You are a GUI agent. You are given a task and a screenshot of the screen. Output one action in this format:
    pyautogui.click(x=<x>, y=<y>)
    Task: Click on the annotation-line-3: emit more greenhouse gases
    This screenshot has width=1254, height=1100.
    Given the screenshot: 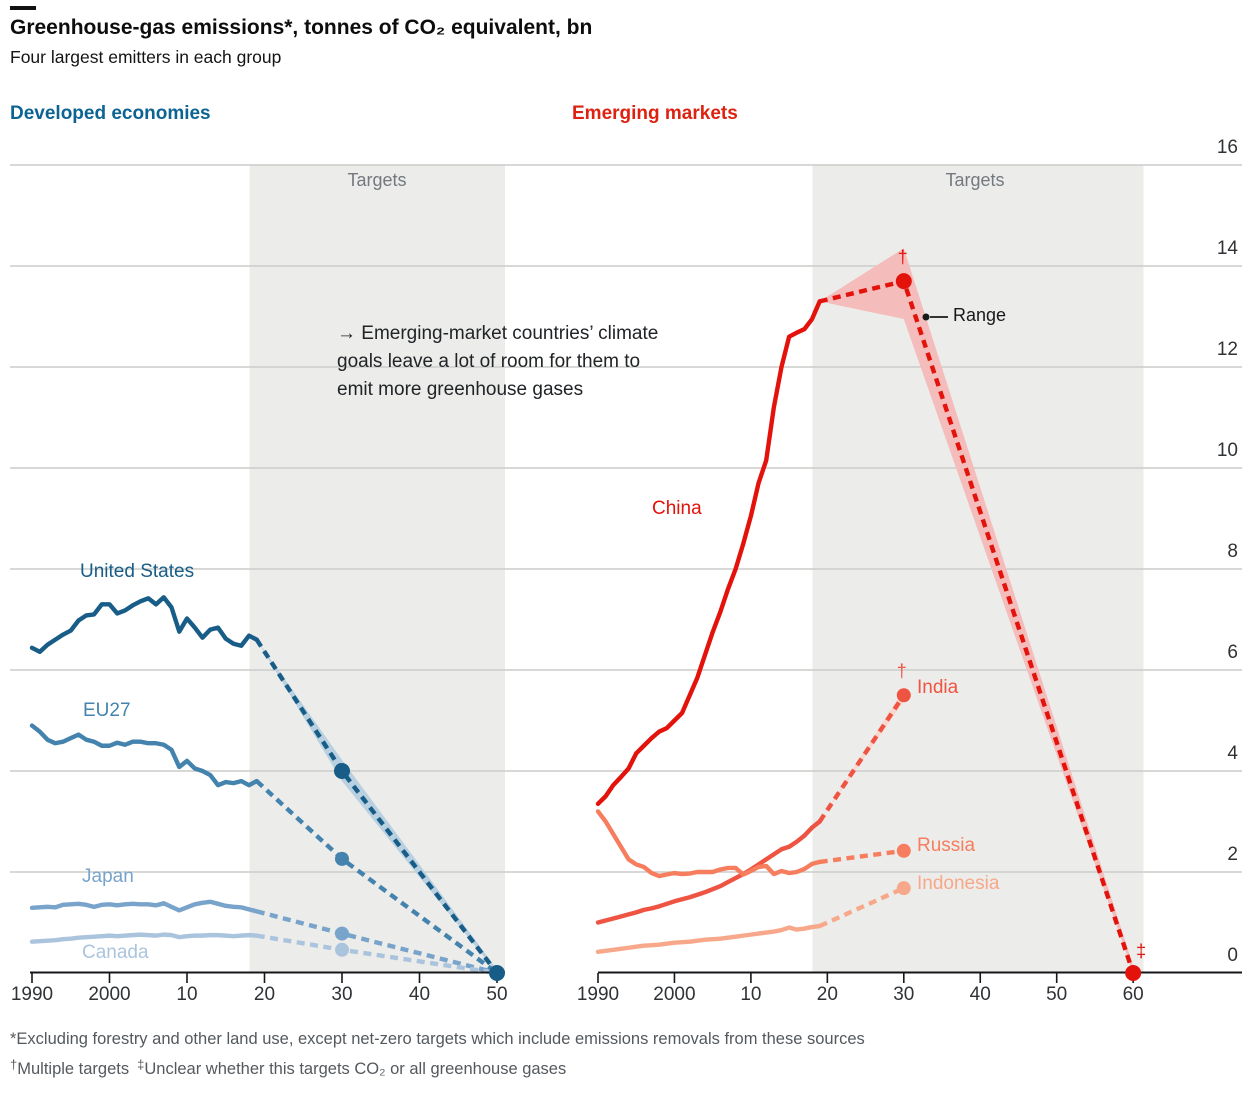 What is the action you would take?
    pyautogui.click(x=460, y=389)
    